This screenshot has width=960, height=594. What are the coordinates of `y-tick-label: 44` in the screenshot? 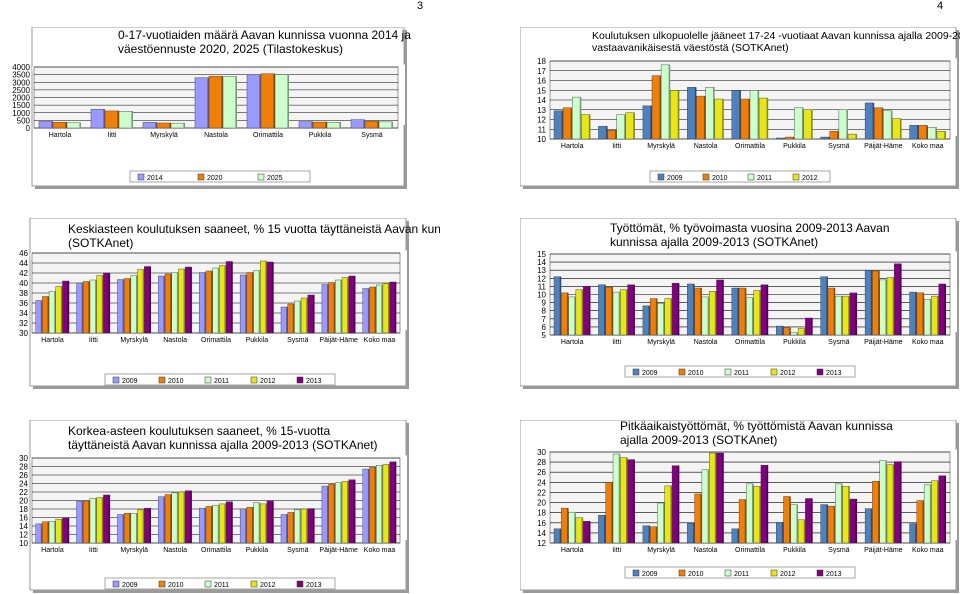 It's located at (23, 263).